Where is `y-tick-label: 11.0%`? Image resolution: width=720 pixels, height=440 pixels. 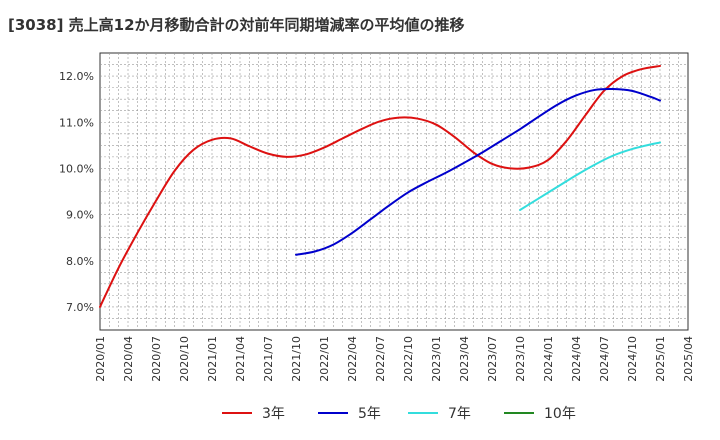 y-tick-label: 11.0% is located at coordinates (76, 122).